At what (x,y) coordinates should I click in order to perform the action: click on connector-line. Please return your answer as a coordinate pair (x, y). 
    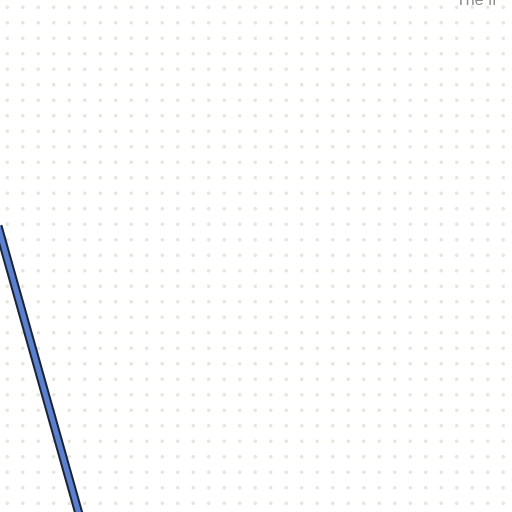
    Looking at the image, I should click on (41, 368).